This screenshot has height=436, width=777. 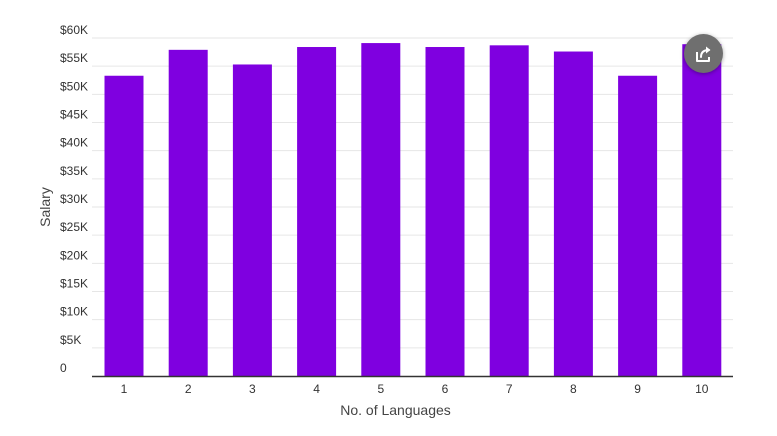 I want to click on x-tick-label: 2, so click(x=188, y=389).